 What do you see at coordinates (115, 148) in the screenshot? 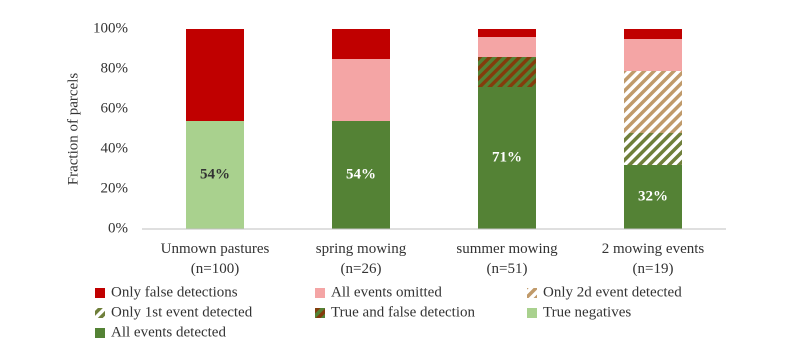
I see `y-tick-label: 40%` at bounding box center [115, 148].